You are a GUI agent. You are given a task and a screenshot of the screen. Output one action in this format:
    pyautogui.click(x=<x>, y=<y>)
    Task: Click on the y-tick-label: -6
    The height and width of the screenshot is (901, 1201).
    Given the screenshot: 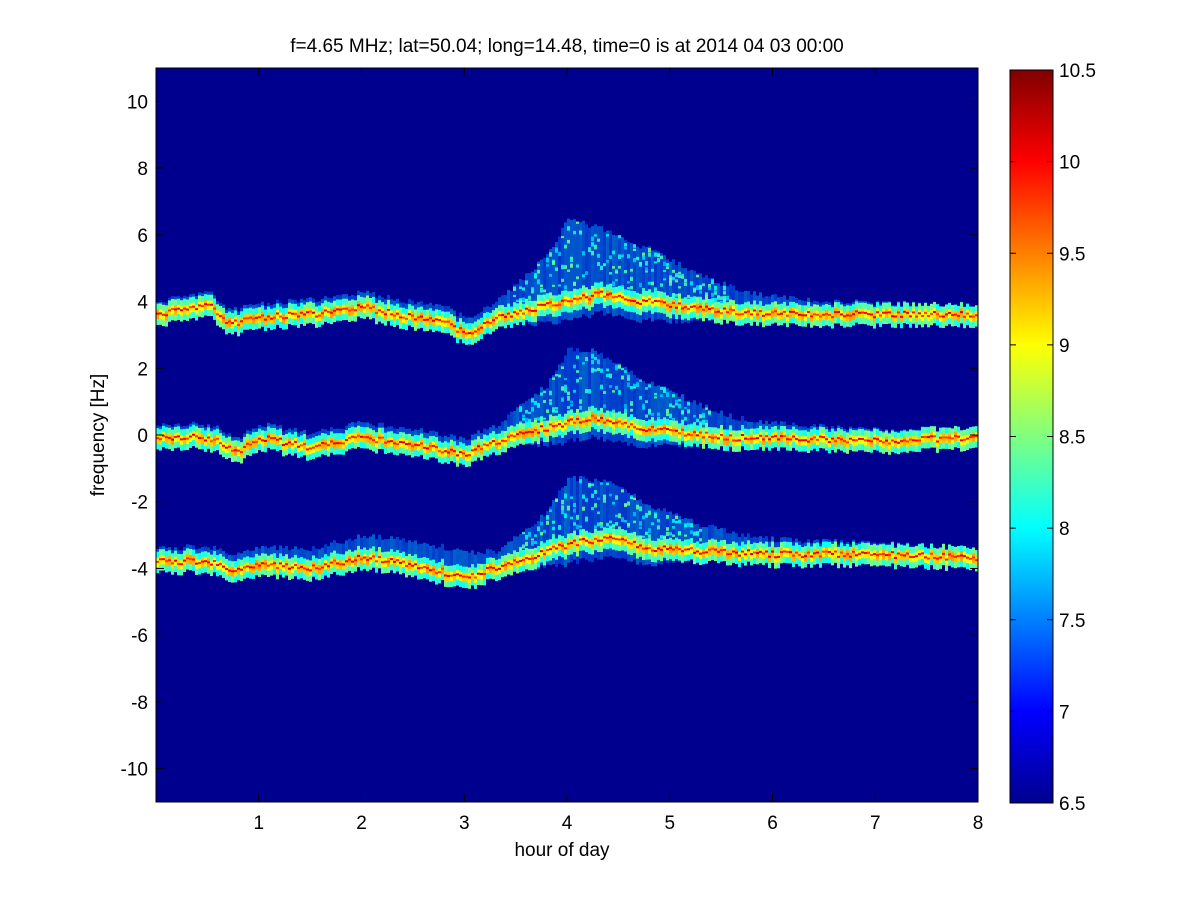 What is the action you would take?
    pyautogui.click(x=139, y=636)
    